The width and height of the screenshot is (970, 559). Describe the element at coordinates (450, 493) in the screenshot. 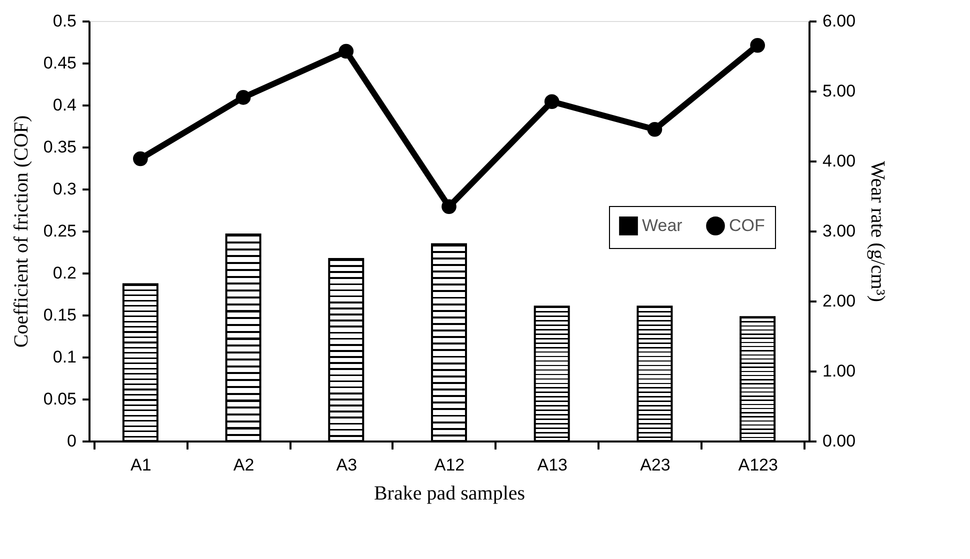

I see `x-axis-title: Brake pad samples` at that location.